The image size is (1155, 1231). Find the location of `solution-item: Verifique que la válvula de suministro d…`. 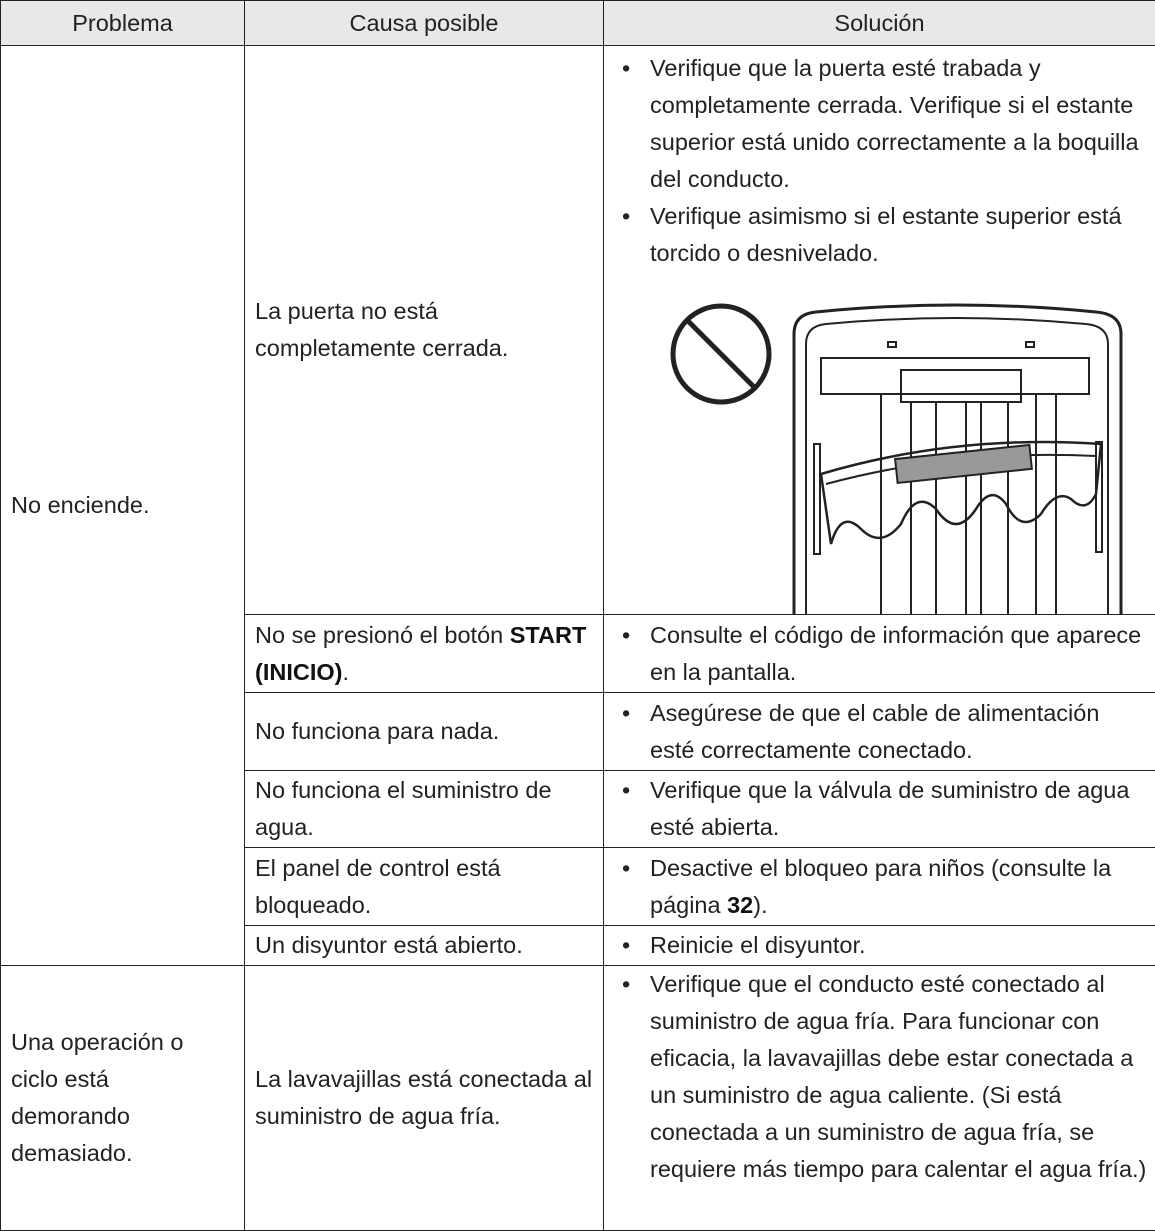

solution-item: Verifique que la válvula de suministro d… is located at coordinates (881, 809).